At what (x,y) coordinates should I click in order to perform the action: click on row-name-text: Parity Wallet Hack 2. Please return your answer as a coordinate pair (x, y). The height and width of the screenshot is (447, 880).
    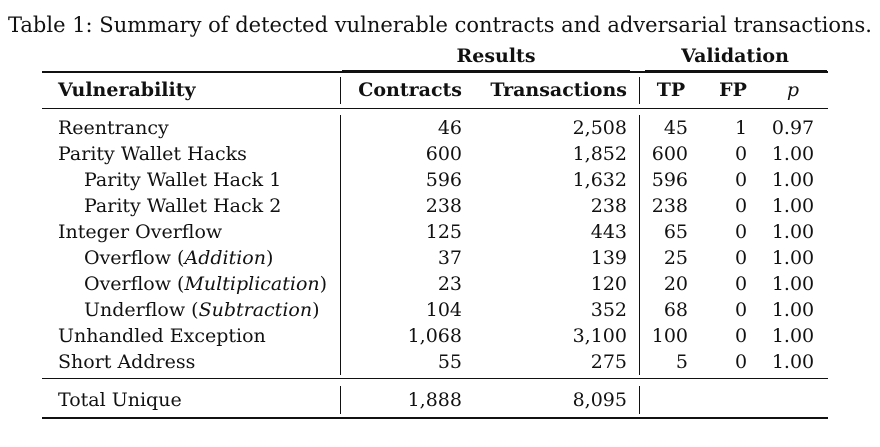
    Looking at the image, I should click on (183, 206).